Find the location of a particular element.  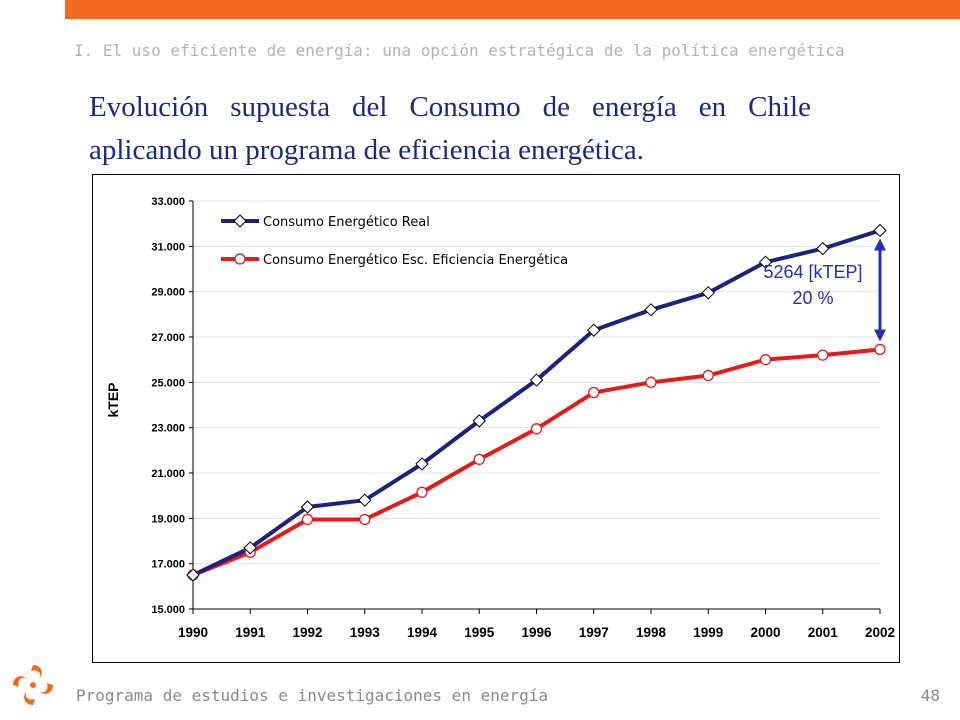

x-tick-label: 1991 is located at coordinates (250, 632).